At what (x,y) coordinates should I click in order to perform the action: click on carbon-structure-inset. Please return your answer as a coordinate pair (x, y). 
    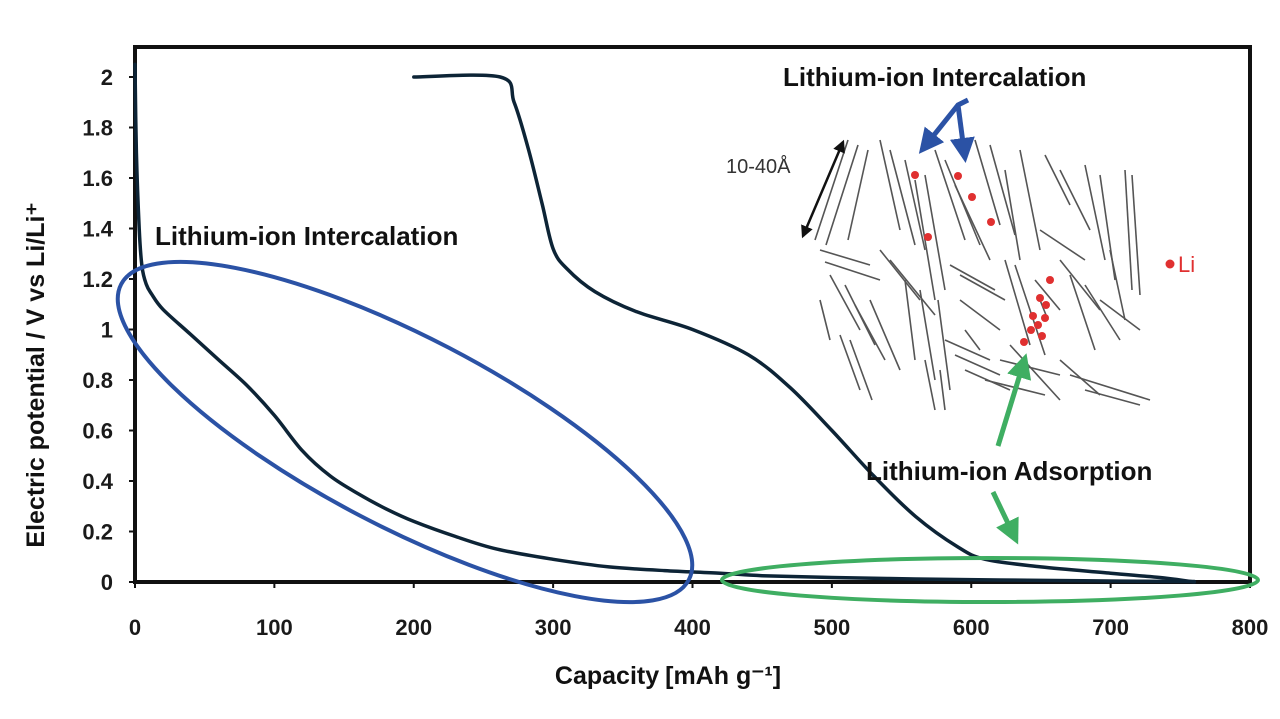
    Looking at the image, I should click on (982, 275).